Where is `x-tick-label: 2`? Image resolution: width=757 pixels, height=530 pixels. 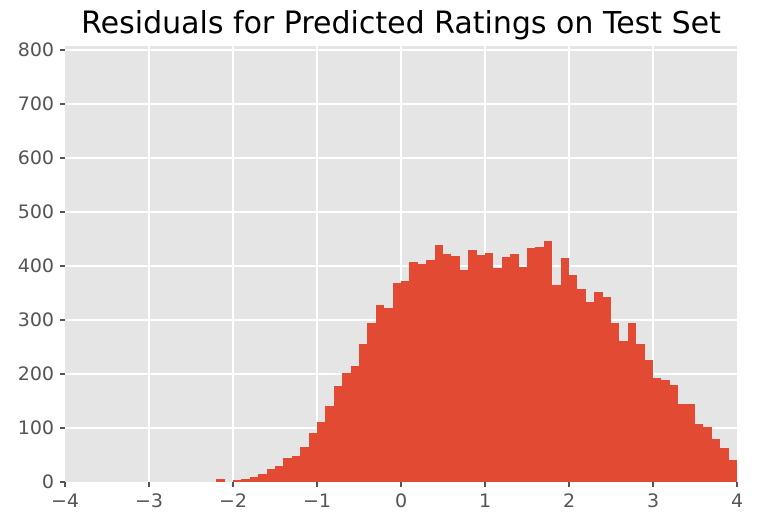 x-tick-label: 2 is located at coordinates (569, 501).